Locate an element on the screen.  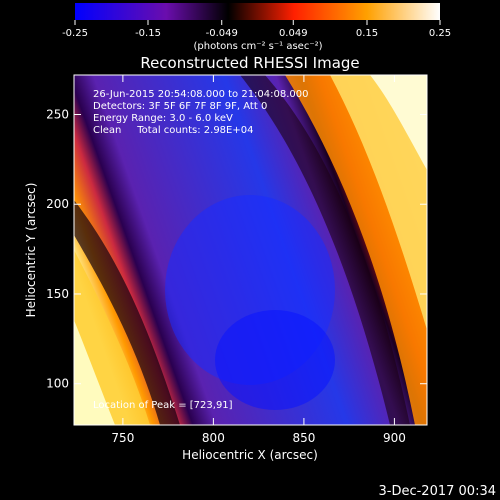
colorbar-tick-label: 0.15 is located at coordinates (367, 33).